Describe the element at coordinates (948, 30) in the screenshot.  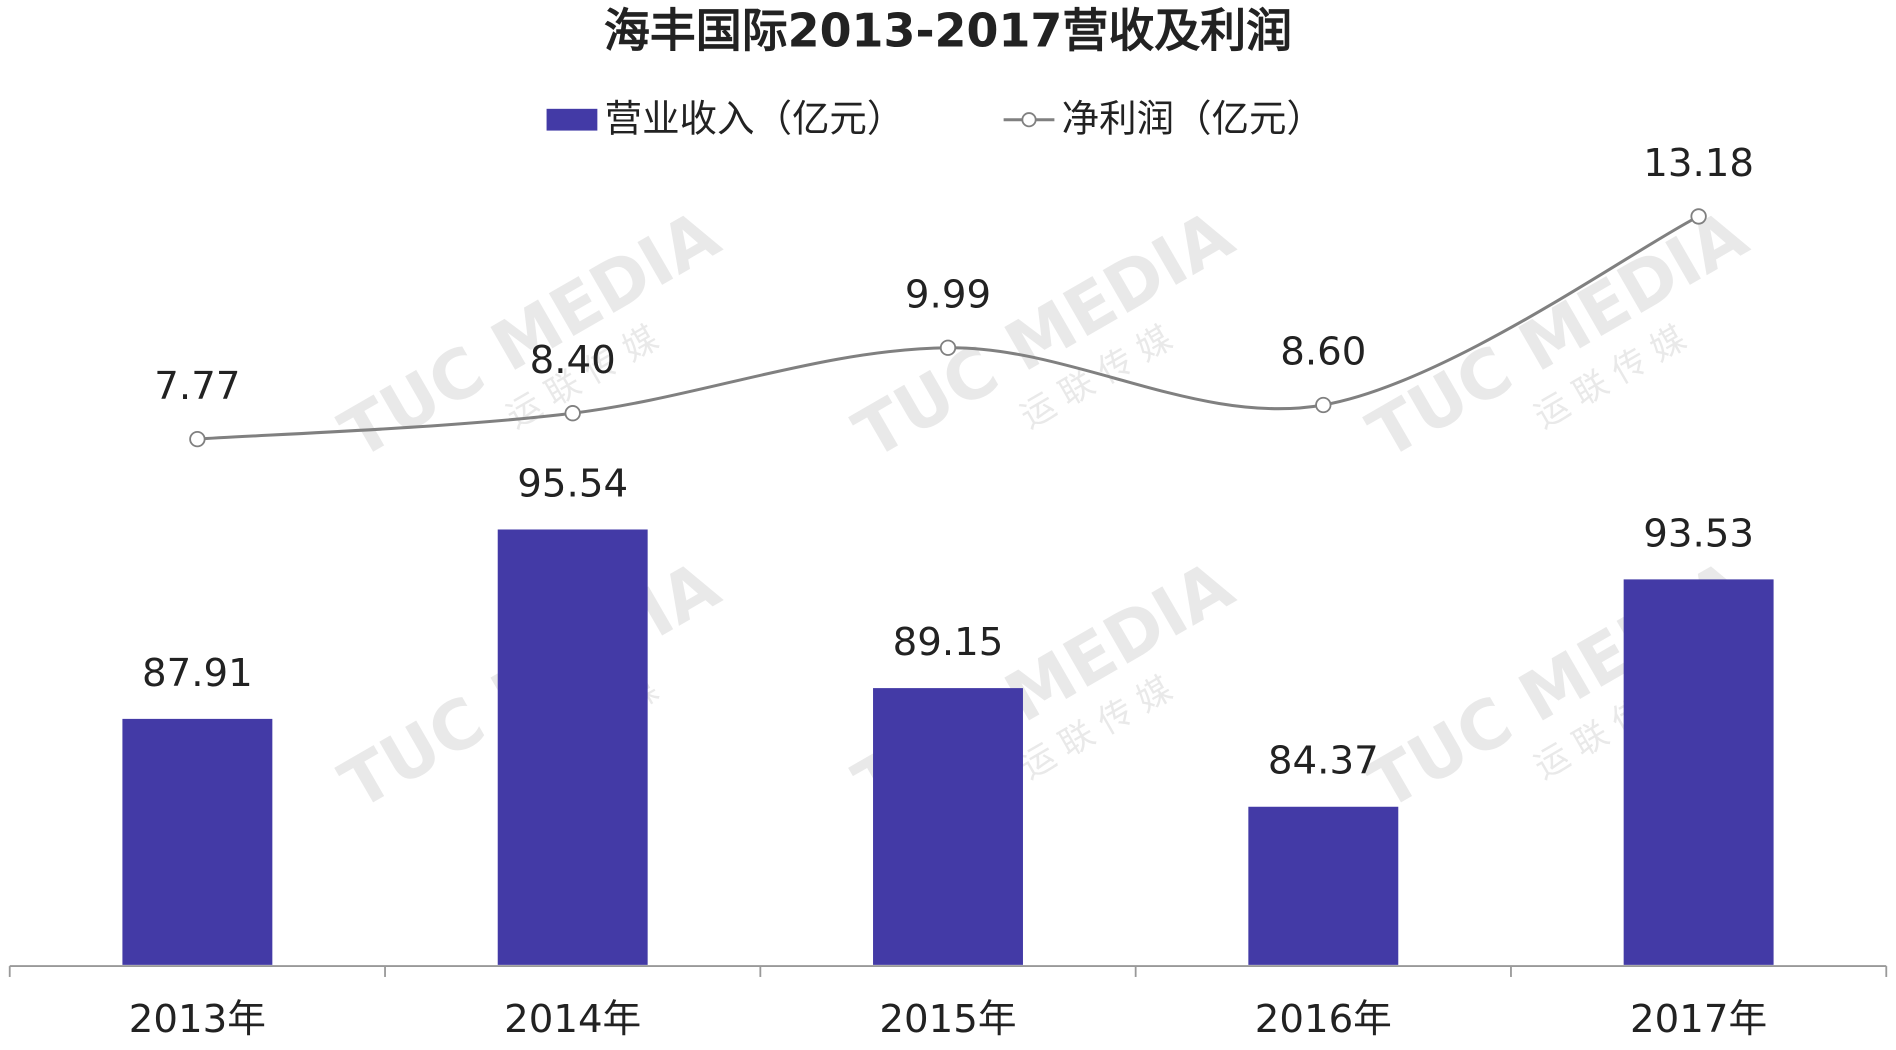
I see `chart-title: 海丰国际2013-2017营收及利润` at that location.